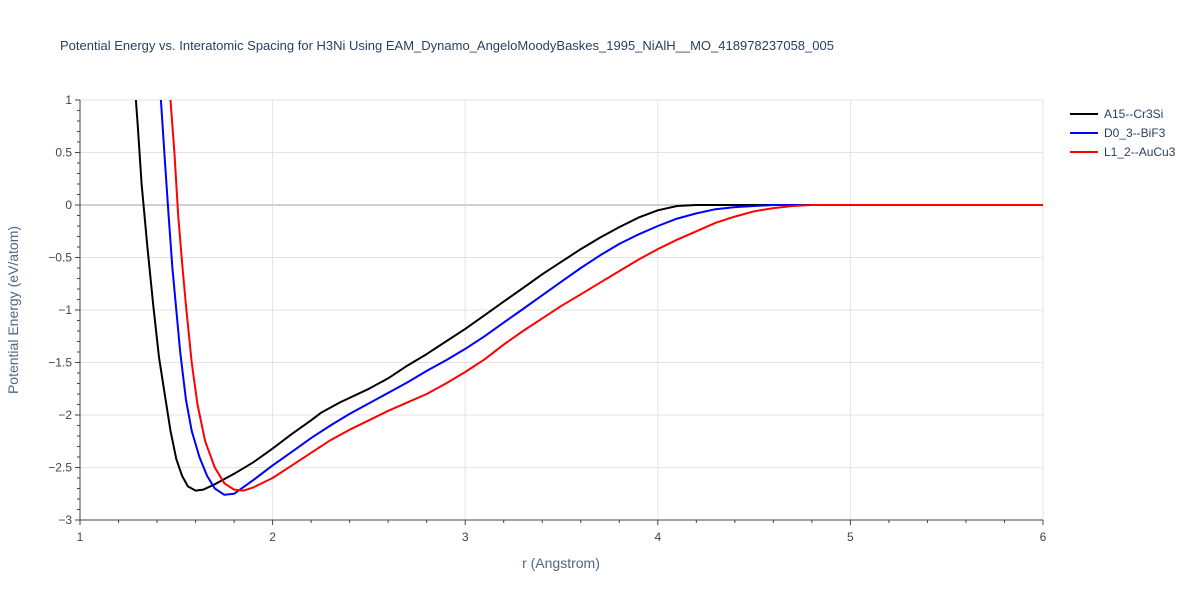 This screenshot has width=1200, height=600. Describe the element at coordinates (465, 537) in the screenshot. I see `x-tick-label: 3` at that location.